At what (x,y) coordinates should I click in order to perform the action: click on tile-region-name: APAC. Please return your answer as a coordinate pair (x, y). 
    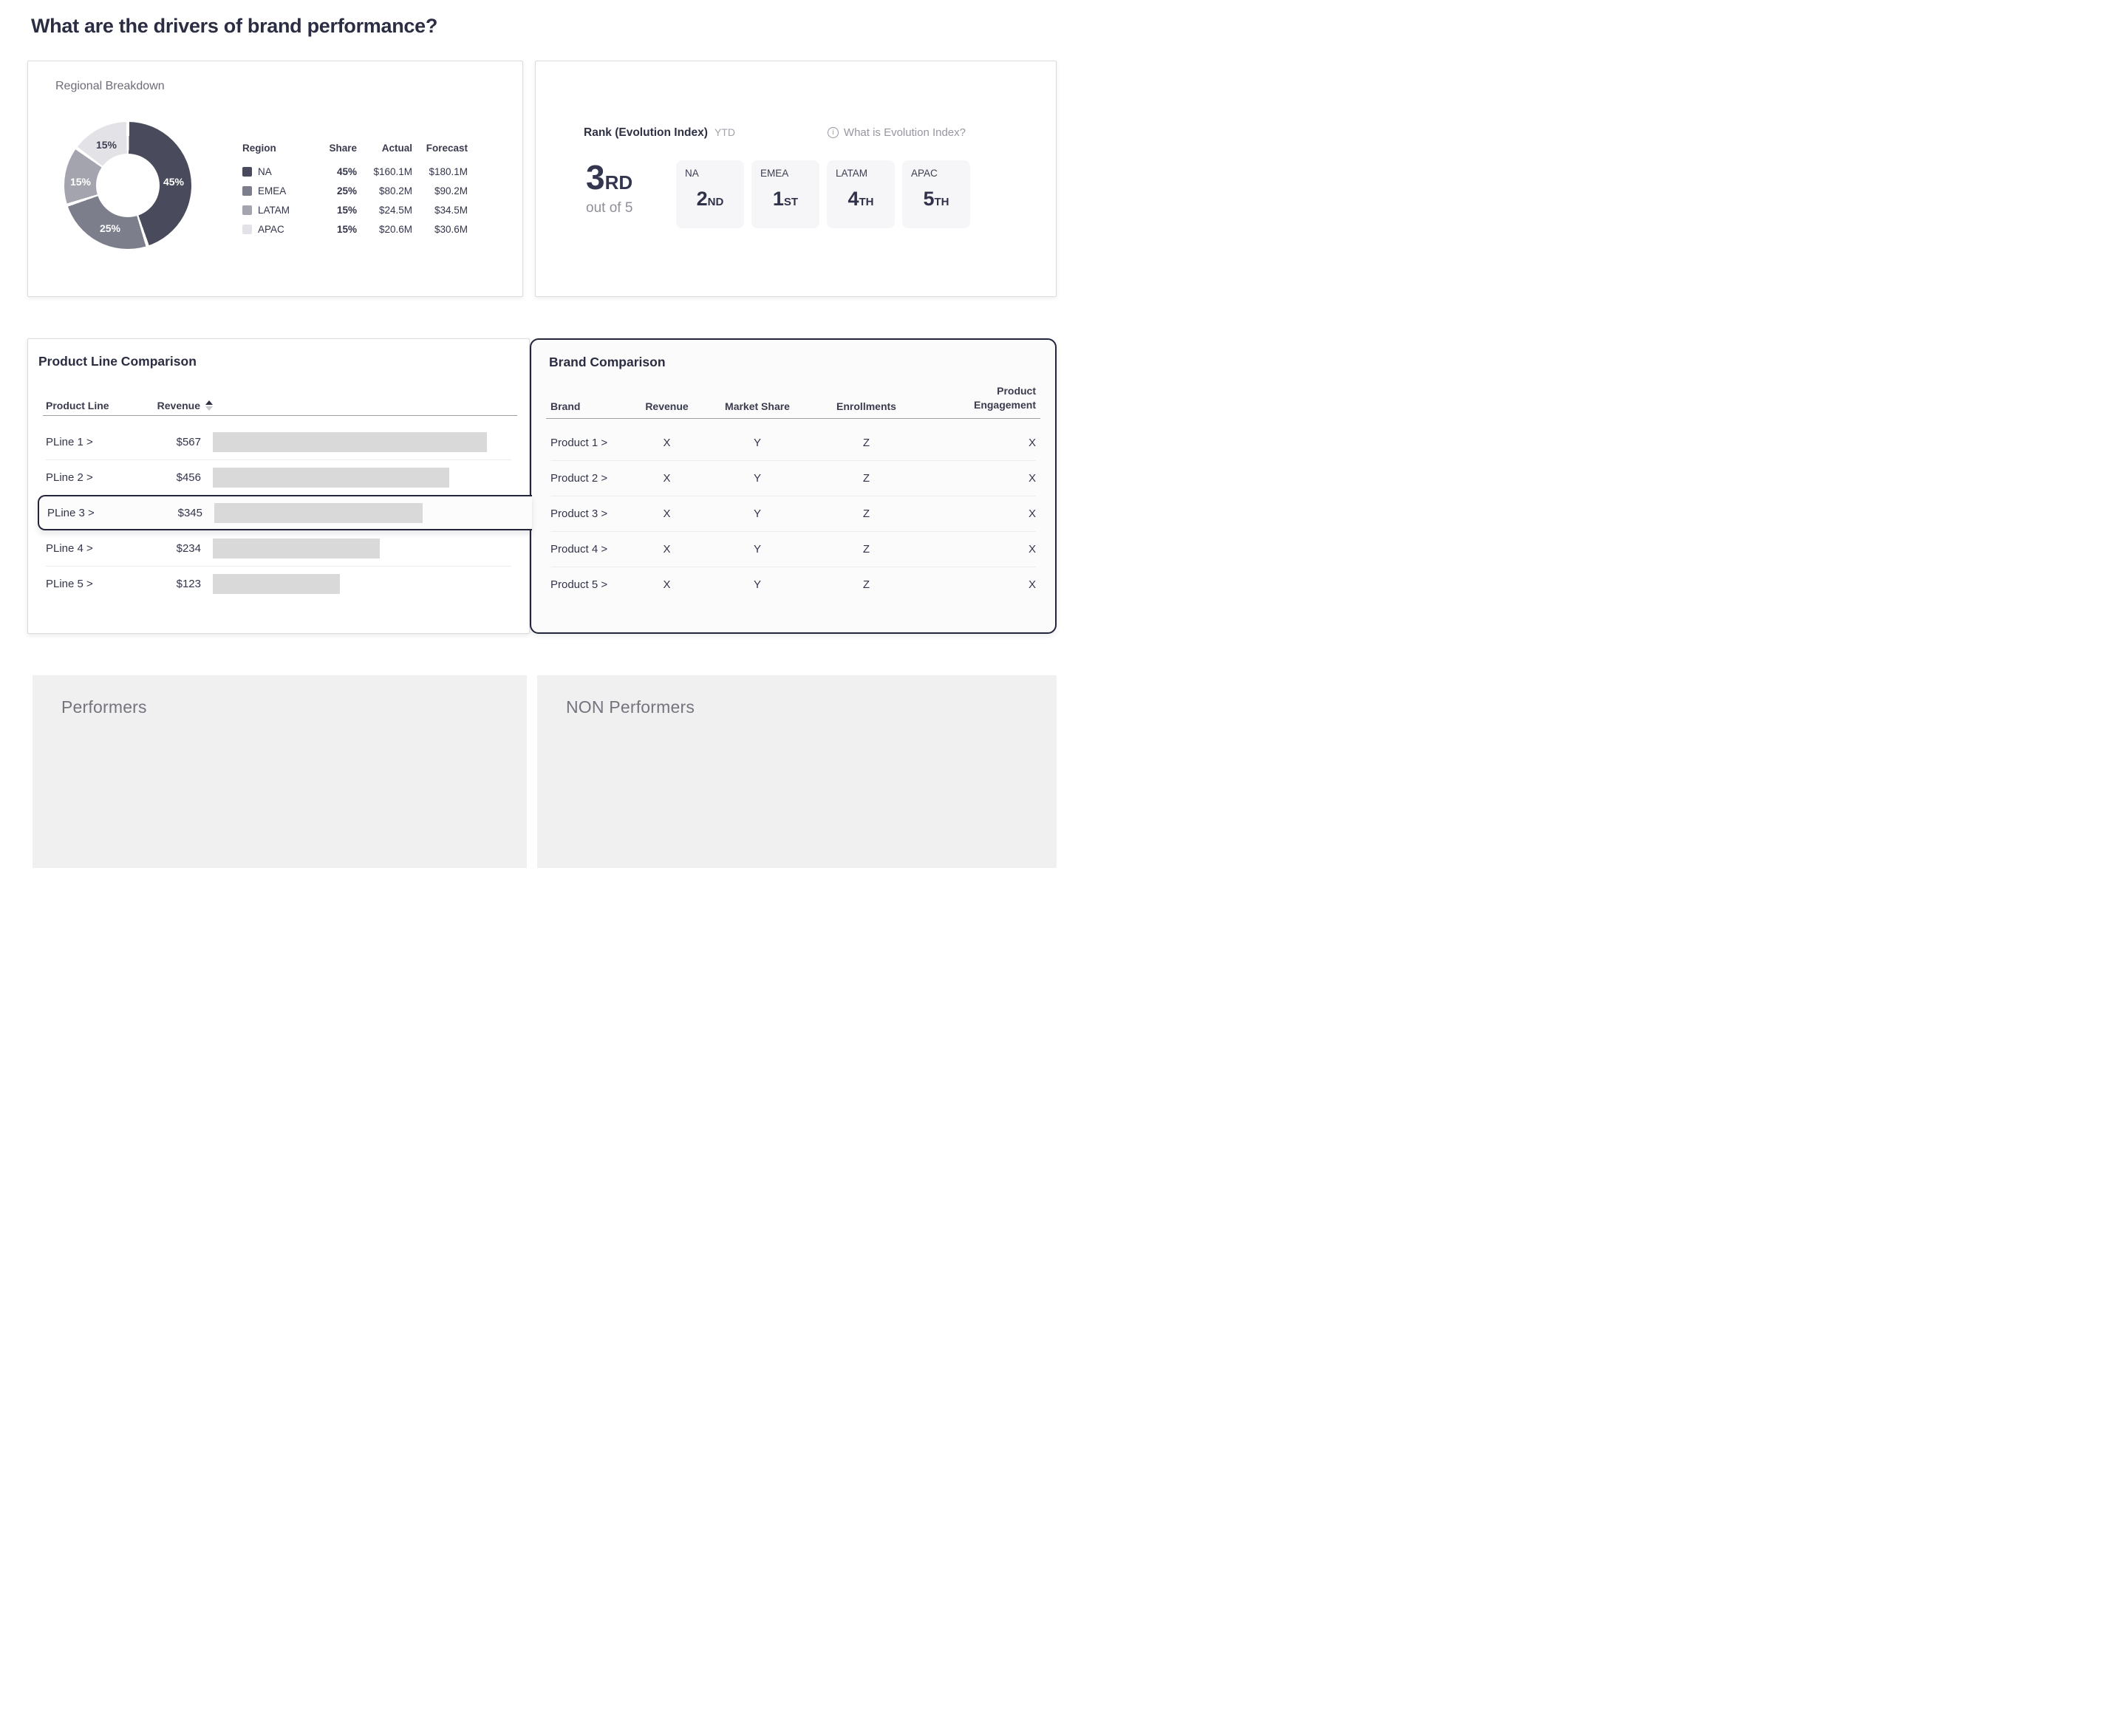
    Looking at the image, I should click on (924, 173).